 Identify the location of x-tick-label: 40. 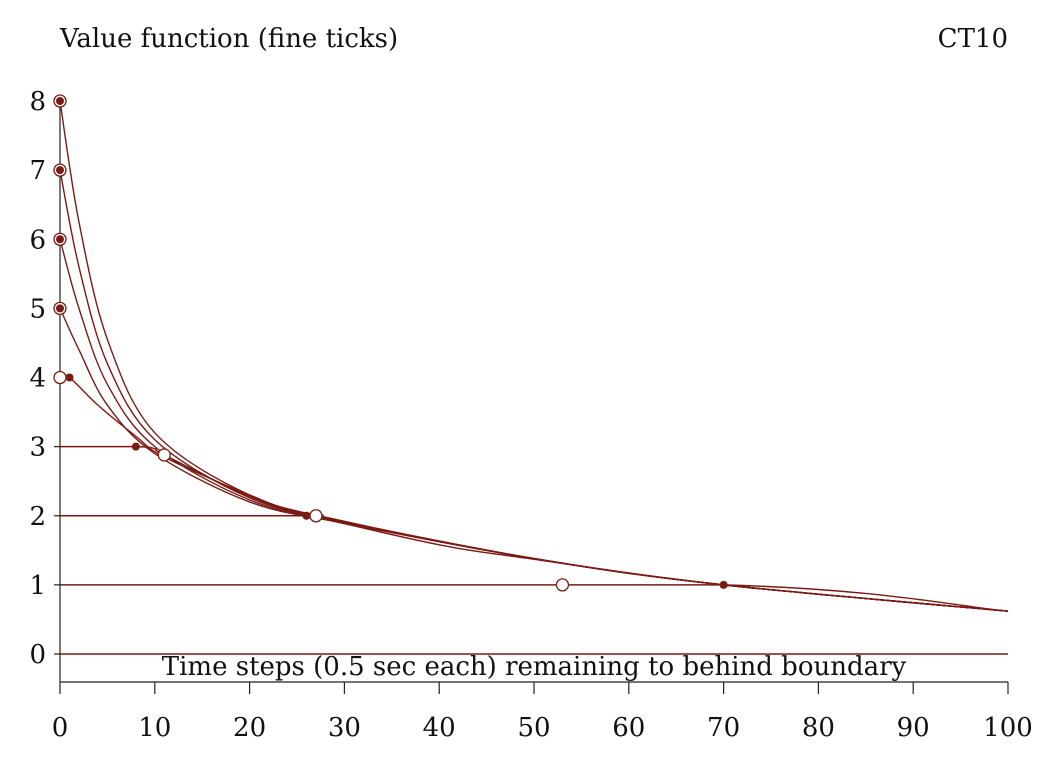
(439, 728).